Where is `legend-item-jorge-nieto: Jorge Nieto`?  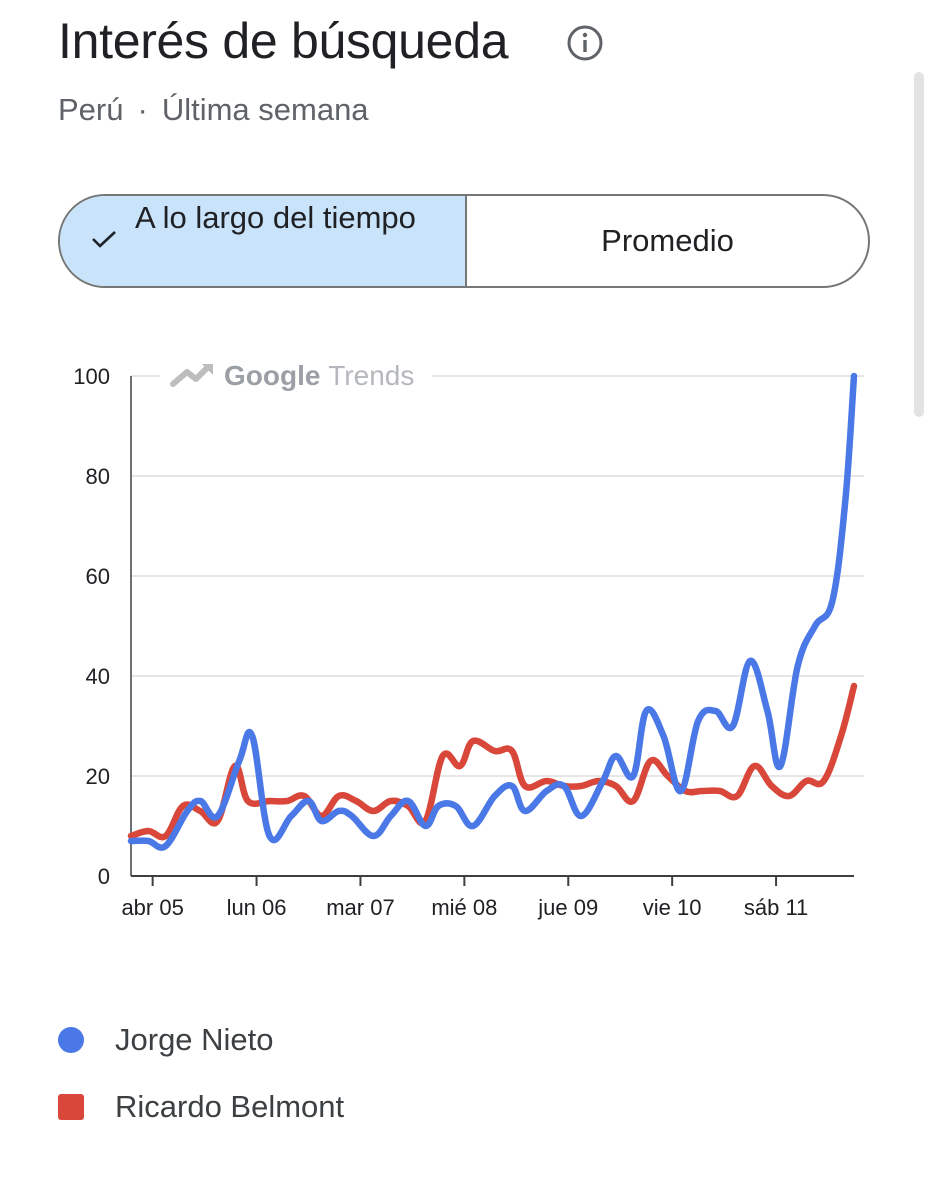
legend-item-jorge-nieto: Jorge Nieto is located at coordinates (166, 1040).